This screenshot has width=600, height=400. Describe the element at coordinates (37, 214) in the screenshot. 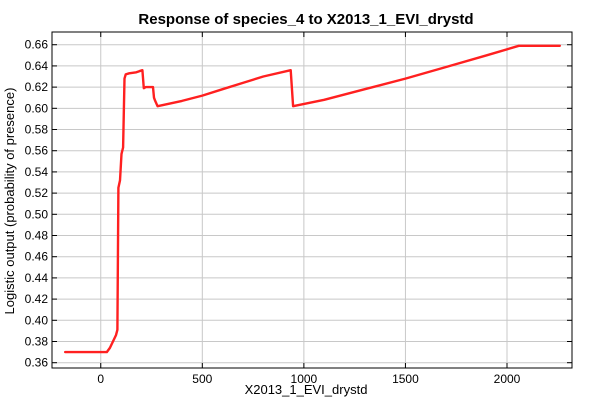

I see `y-tick-label: 0.50` at that location.